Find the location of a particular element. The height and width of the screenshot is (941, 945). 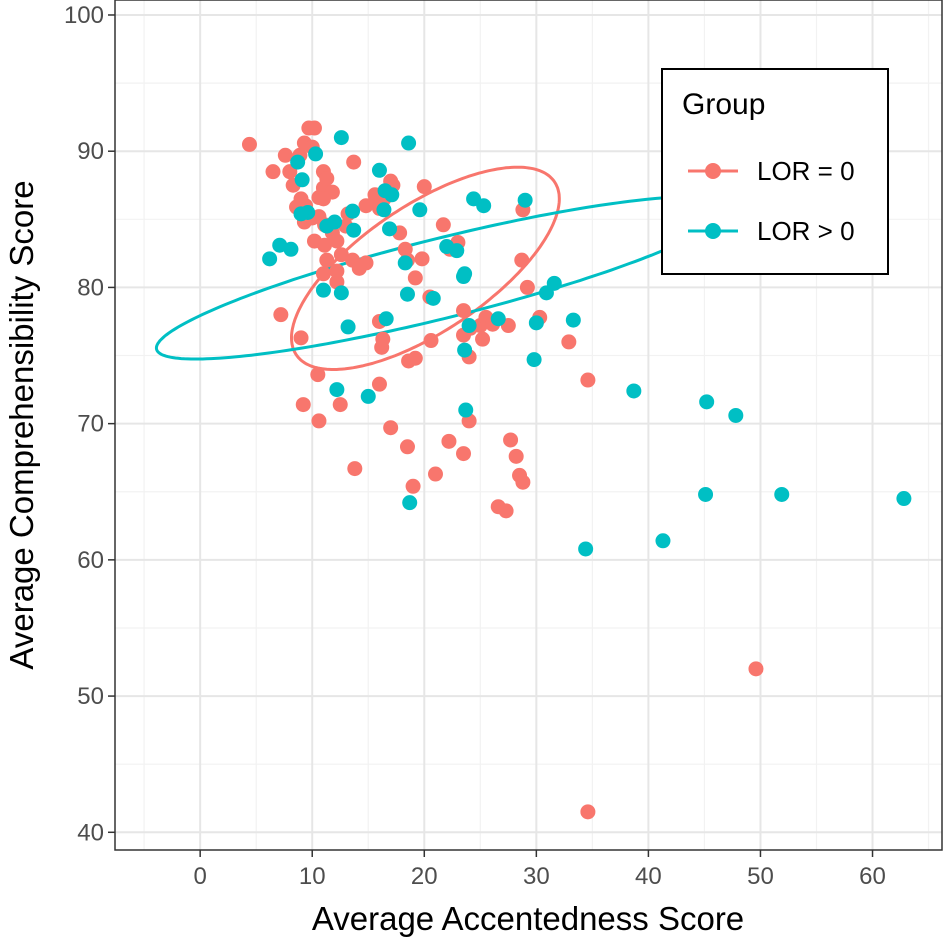

legend-title: Group is located at coordinates (723, 104).